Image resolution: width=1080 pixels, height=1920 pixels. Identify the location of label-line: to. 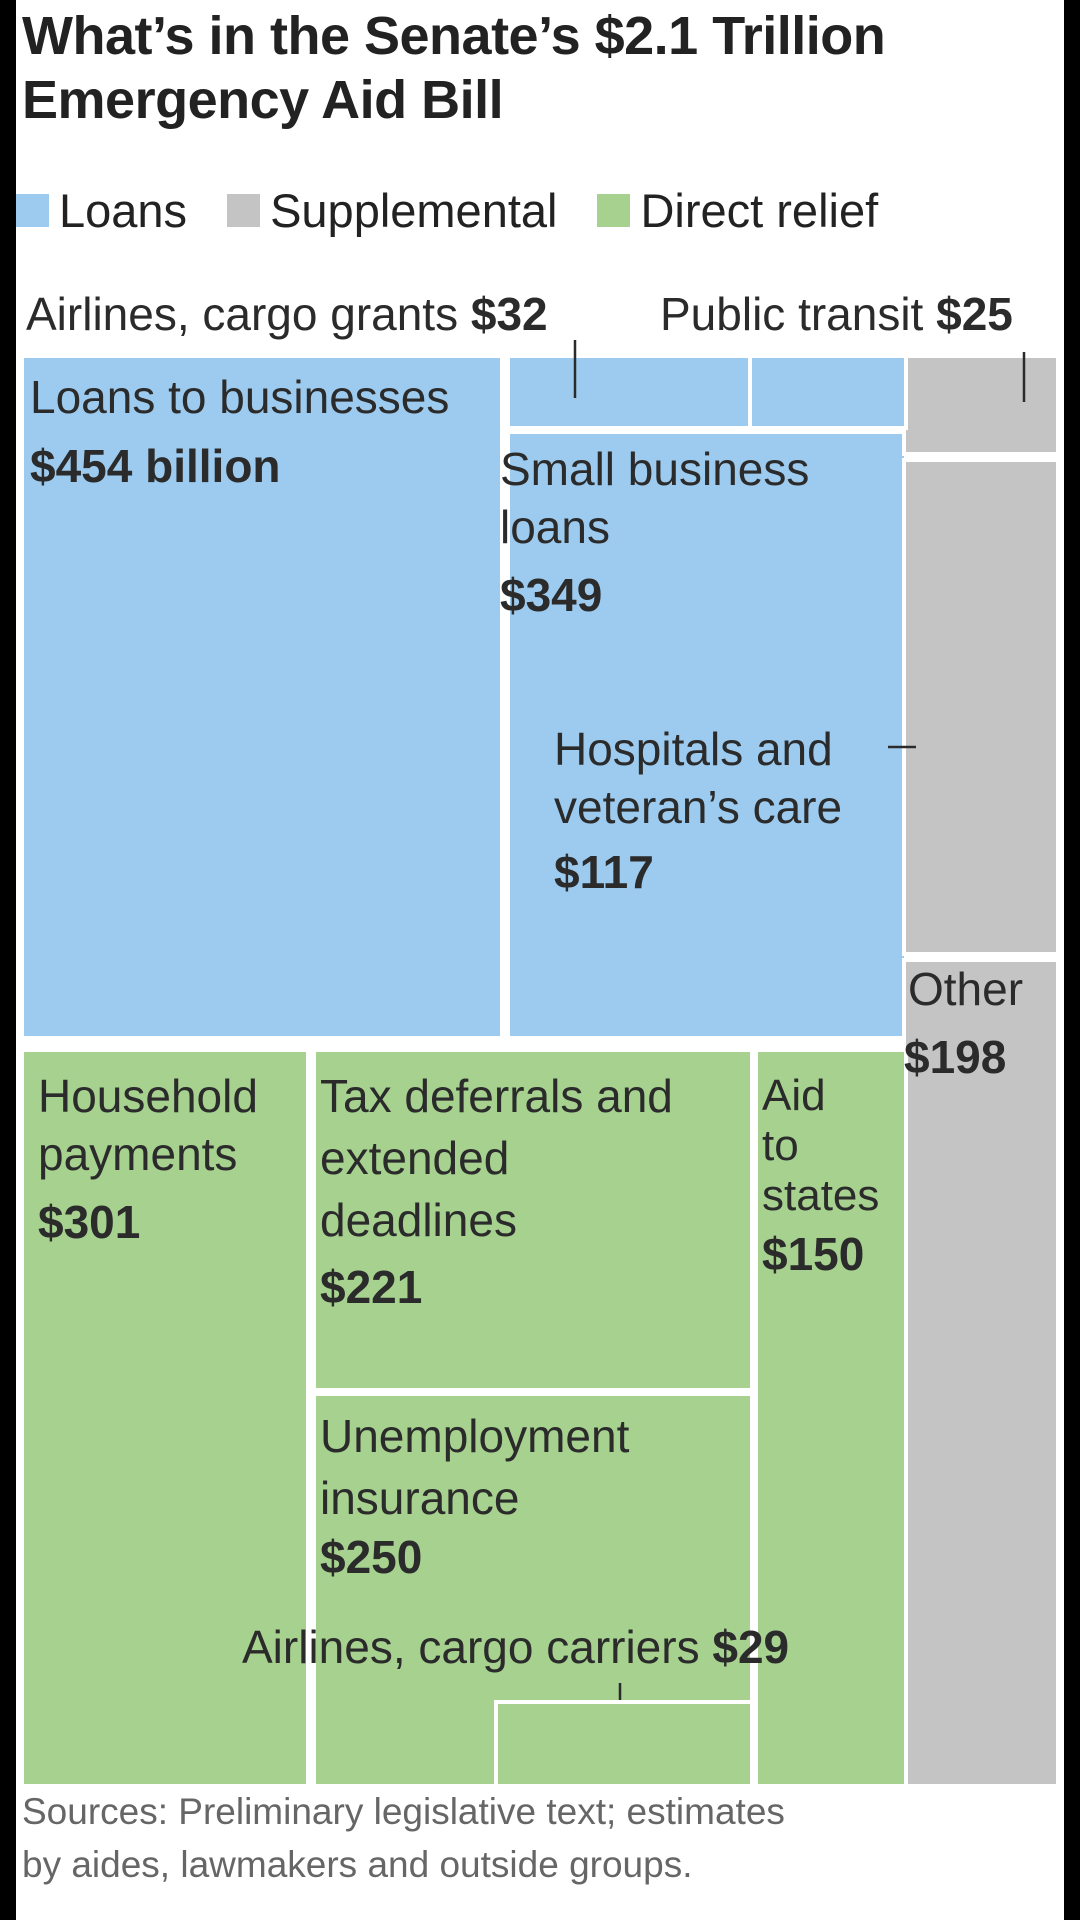
(780, 1145).